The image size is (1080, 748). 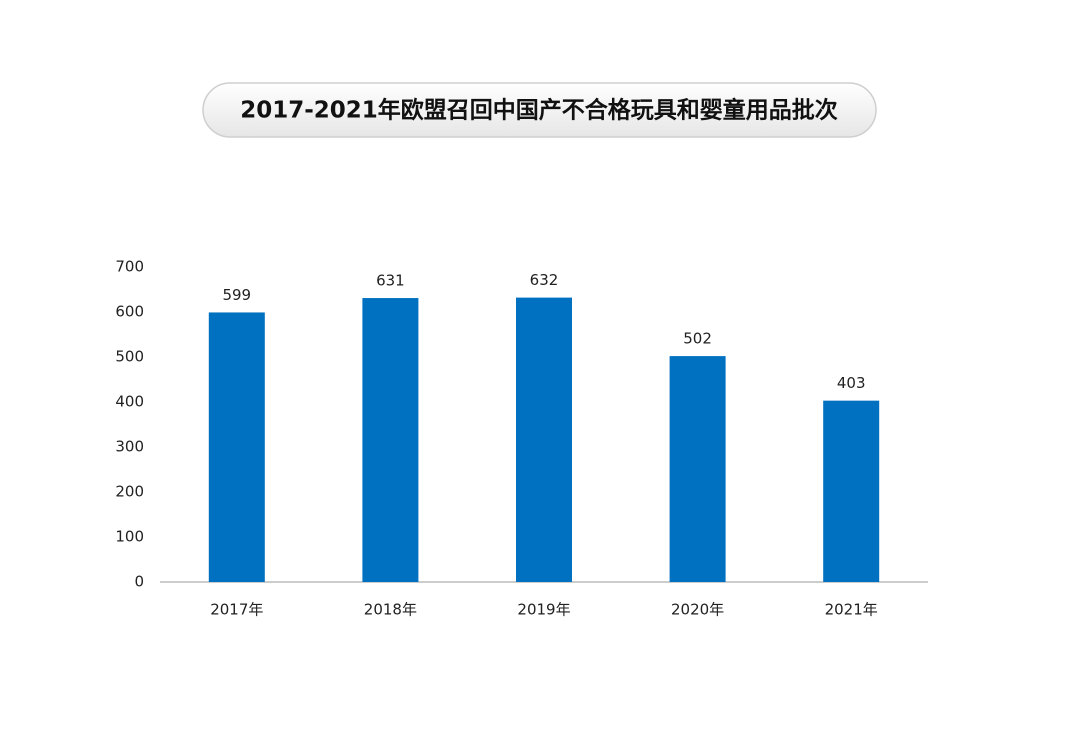 I want to click on x-tick-label: 2017年, so click(x=236, y=610).